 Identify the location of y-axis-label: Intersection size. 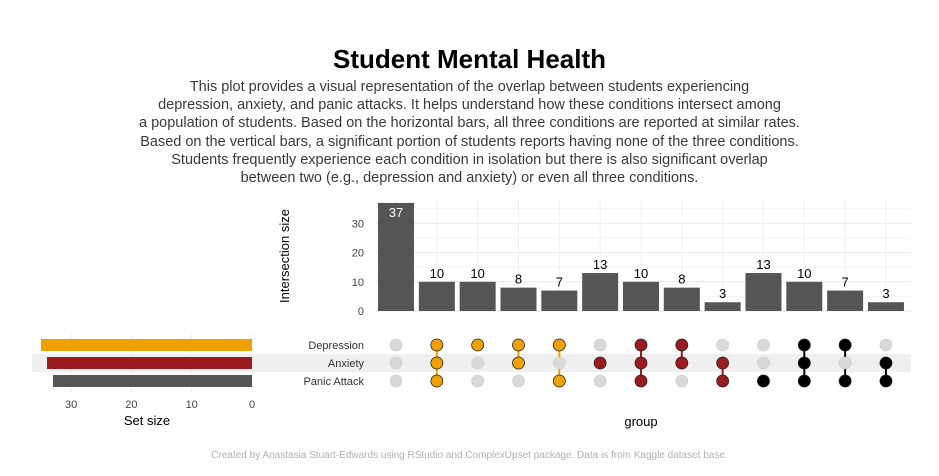
(284, 256).